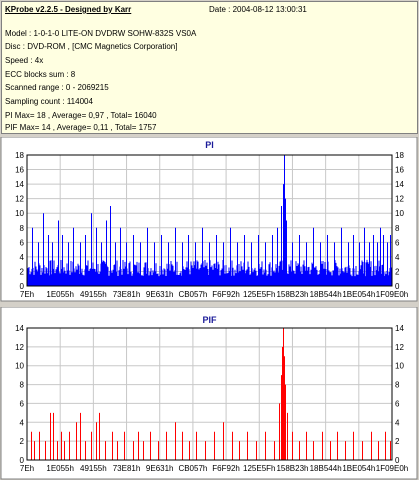  I want to click on scan-speed: Speed : 4x, so click(24, 60).